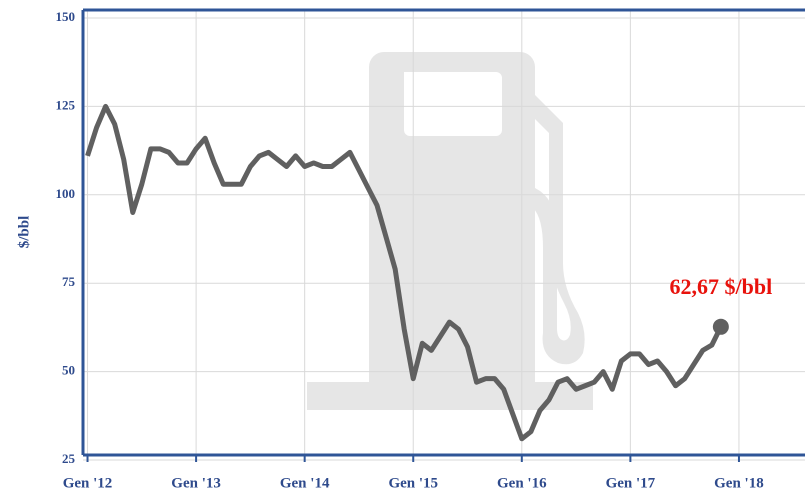  Describe the element at coordinates (739, 483) in the screenshot. I see `x-tick-label: Gen '18` at that location.